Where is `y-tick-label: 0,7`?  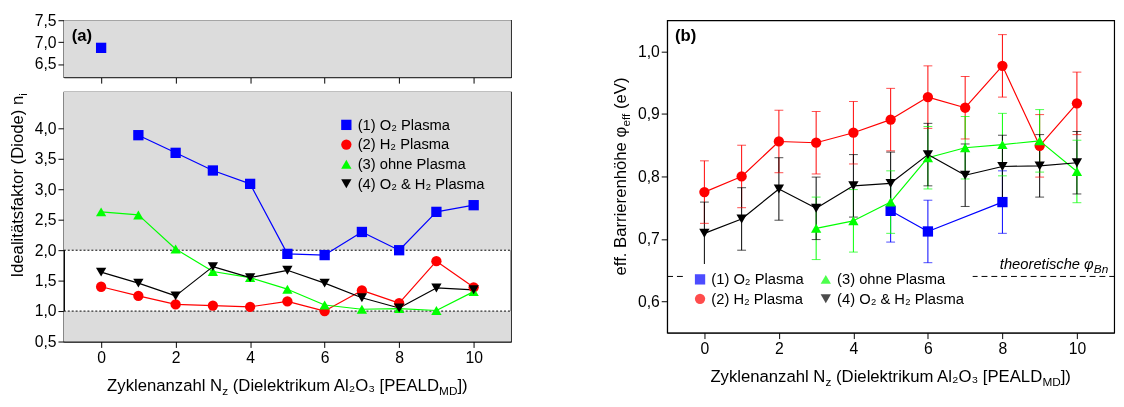 y-tick-label: 0,7 is located at coordinates (648, 239).